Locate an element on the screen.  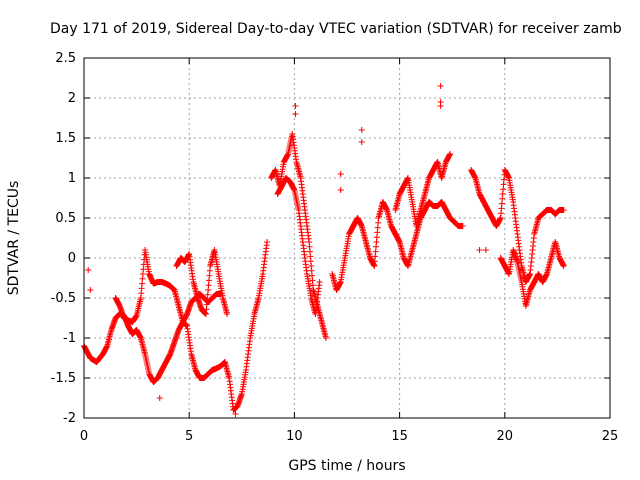
x-tick-label: 10 is located at coordinates (294, 436).